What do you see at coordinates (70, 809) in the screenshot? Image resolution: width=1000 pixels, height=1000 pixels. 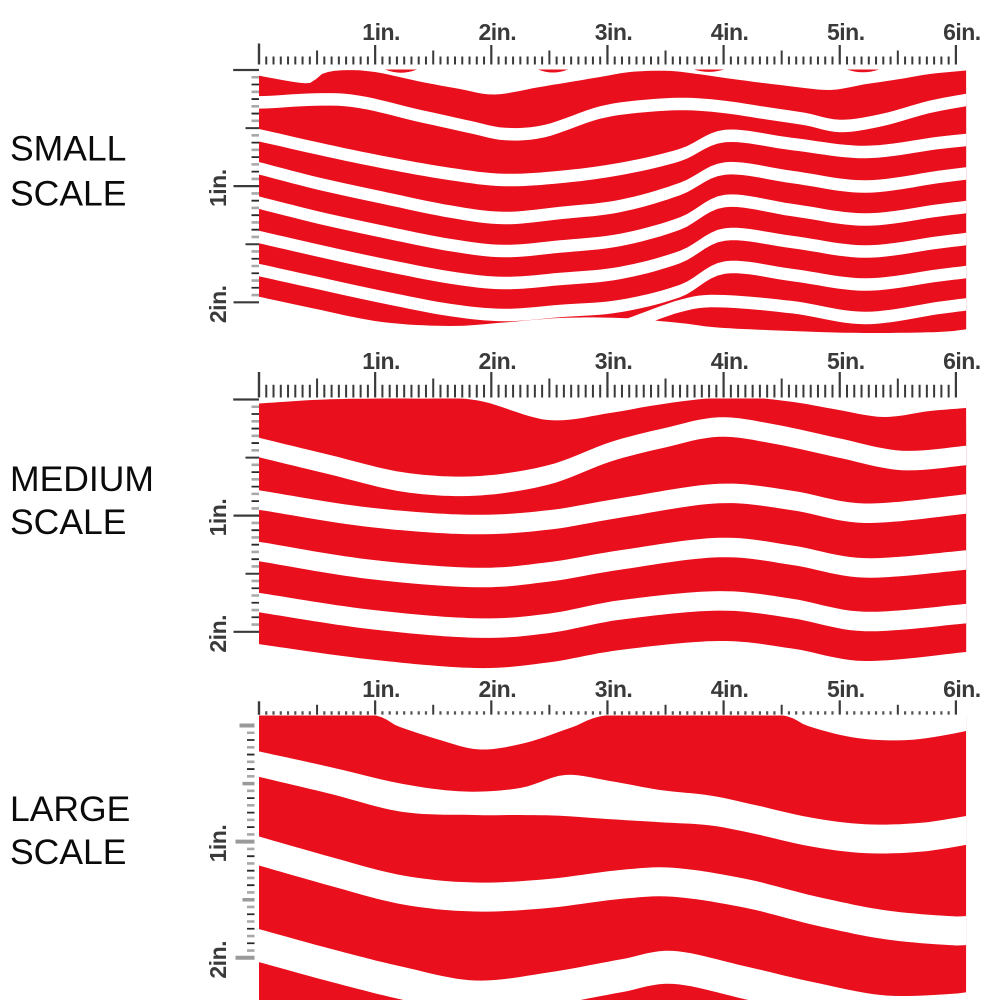 I see `svg-text: LARGE` at bounding box center [70, 809].